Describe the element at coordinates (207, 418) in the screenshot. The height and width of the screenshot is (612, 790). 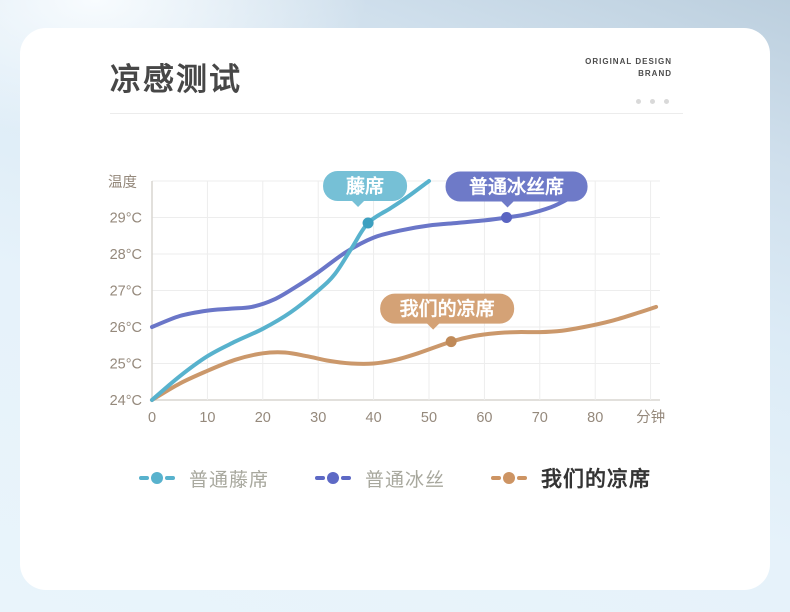
I see `x-tick-label: 10` at that location.